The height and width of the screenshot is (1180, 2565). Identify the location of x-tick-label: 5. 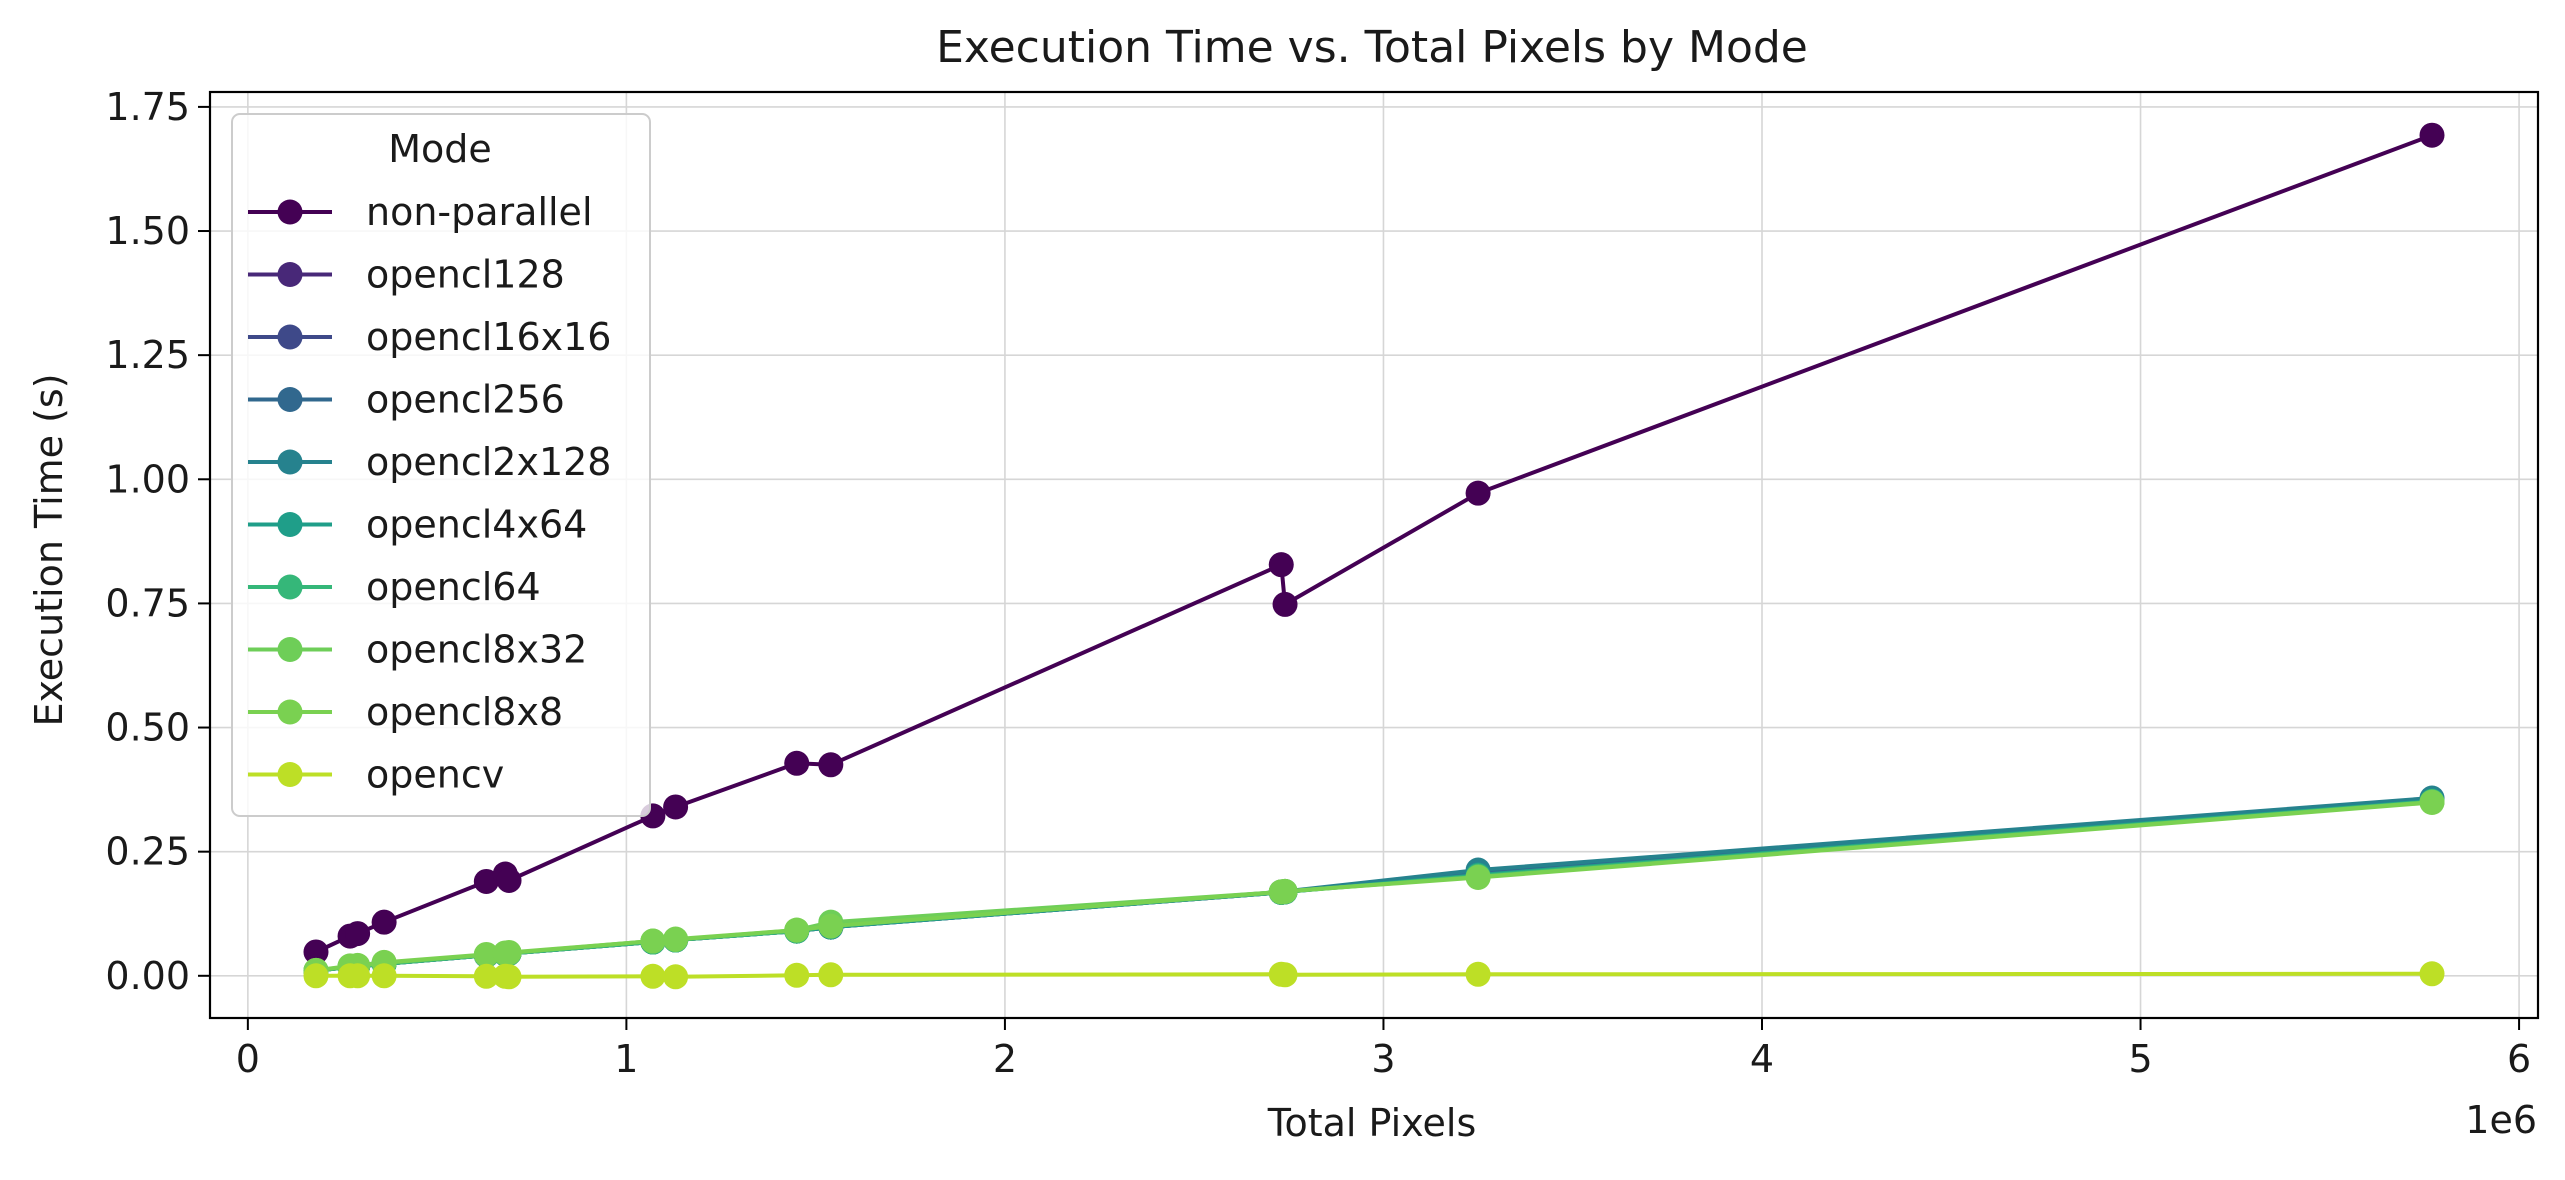
(2140, 1059).